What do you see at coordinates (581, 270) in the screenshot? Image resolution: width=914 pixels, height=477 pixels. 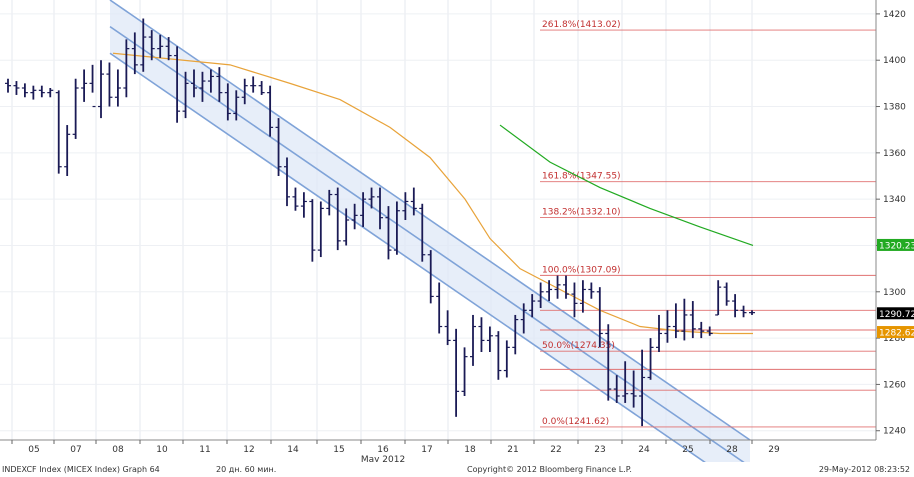 I see `fib-level-label: 100.0%(1307.09)` at bounding box center [581, 270].